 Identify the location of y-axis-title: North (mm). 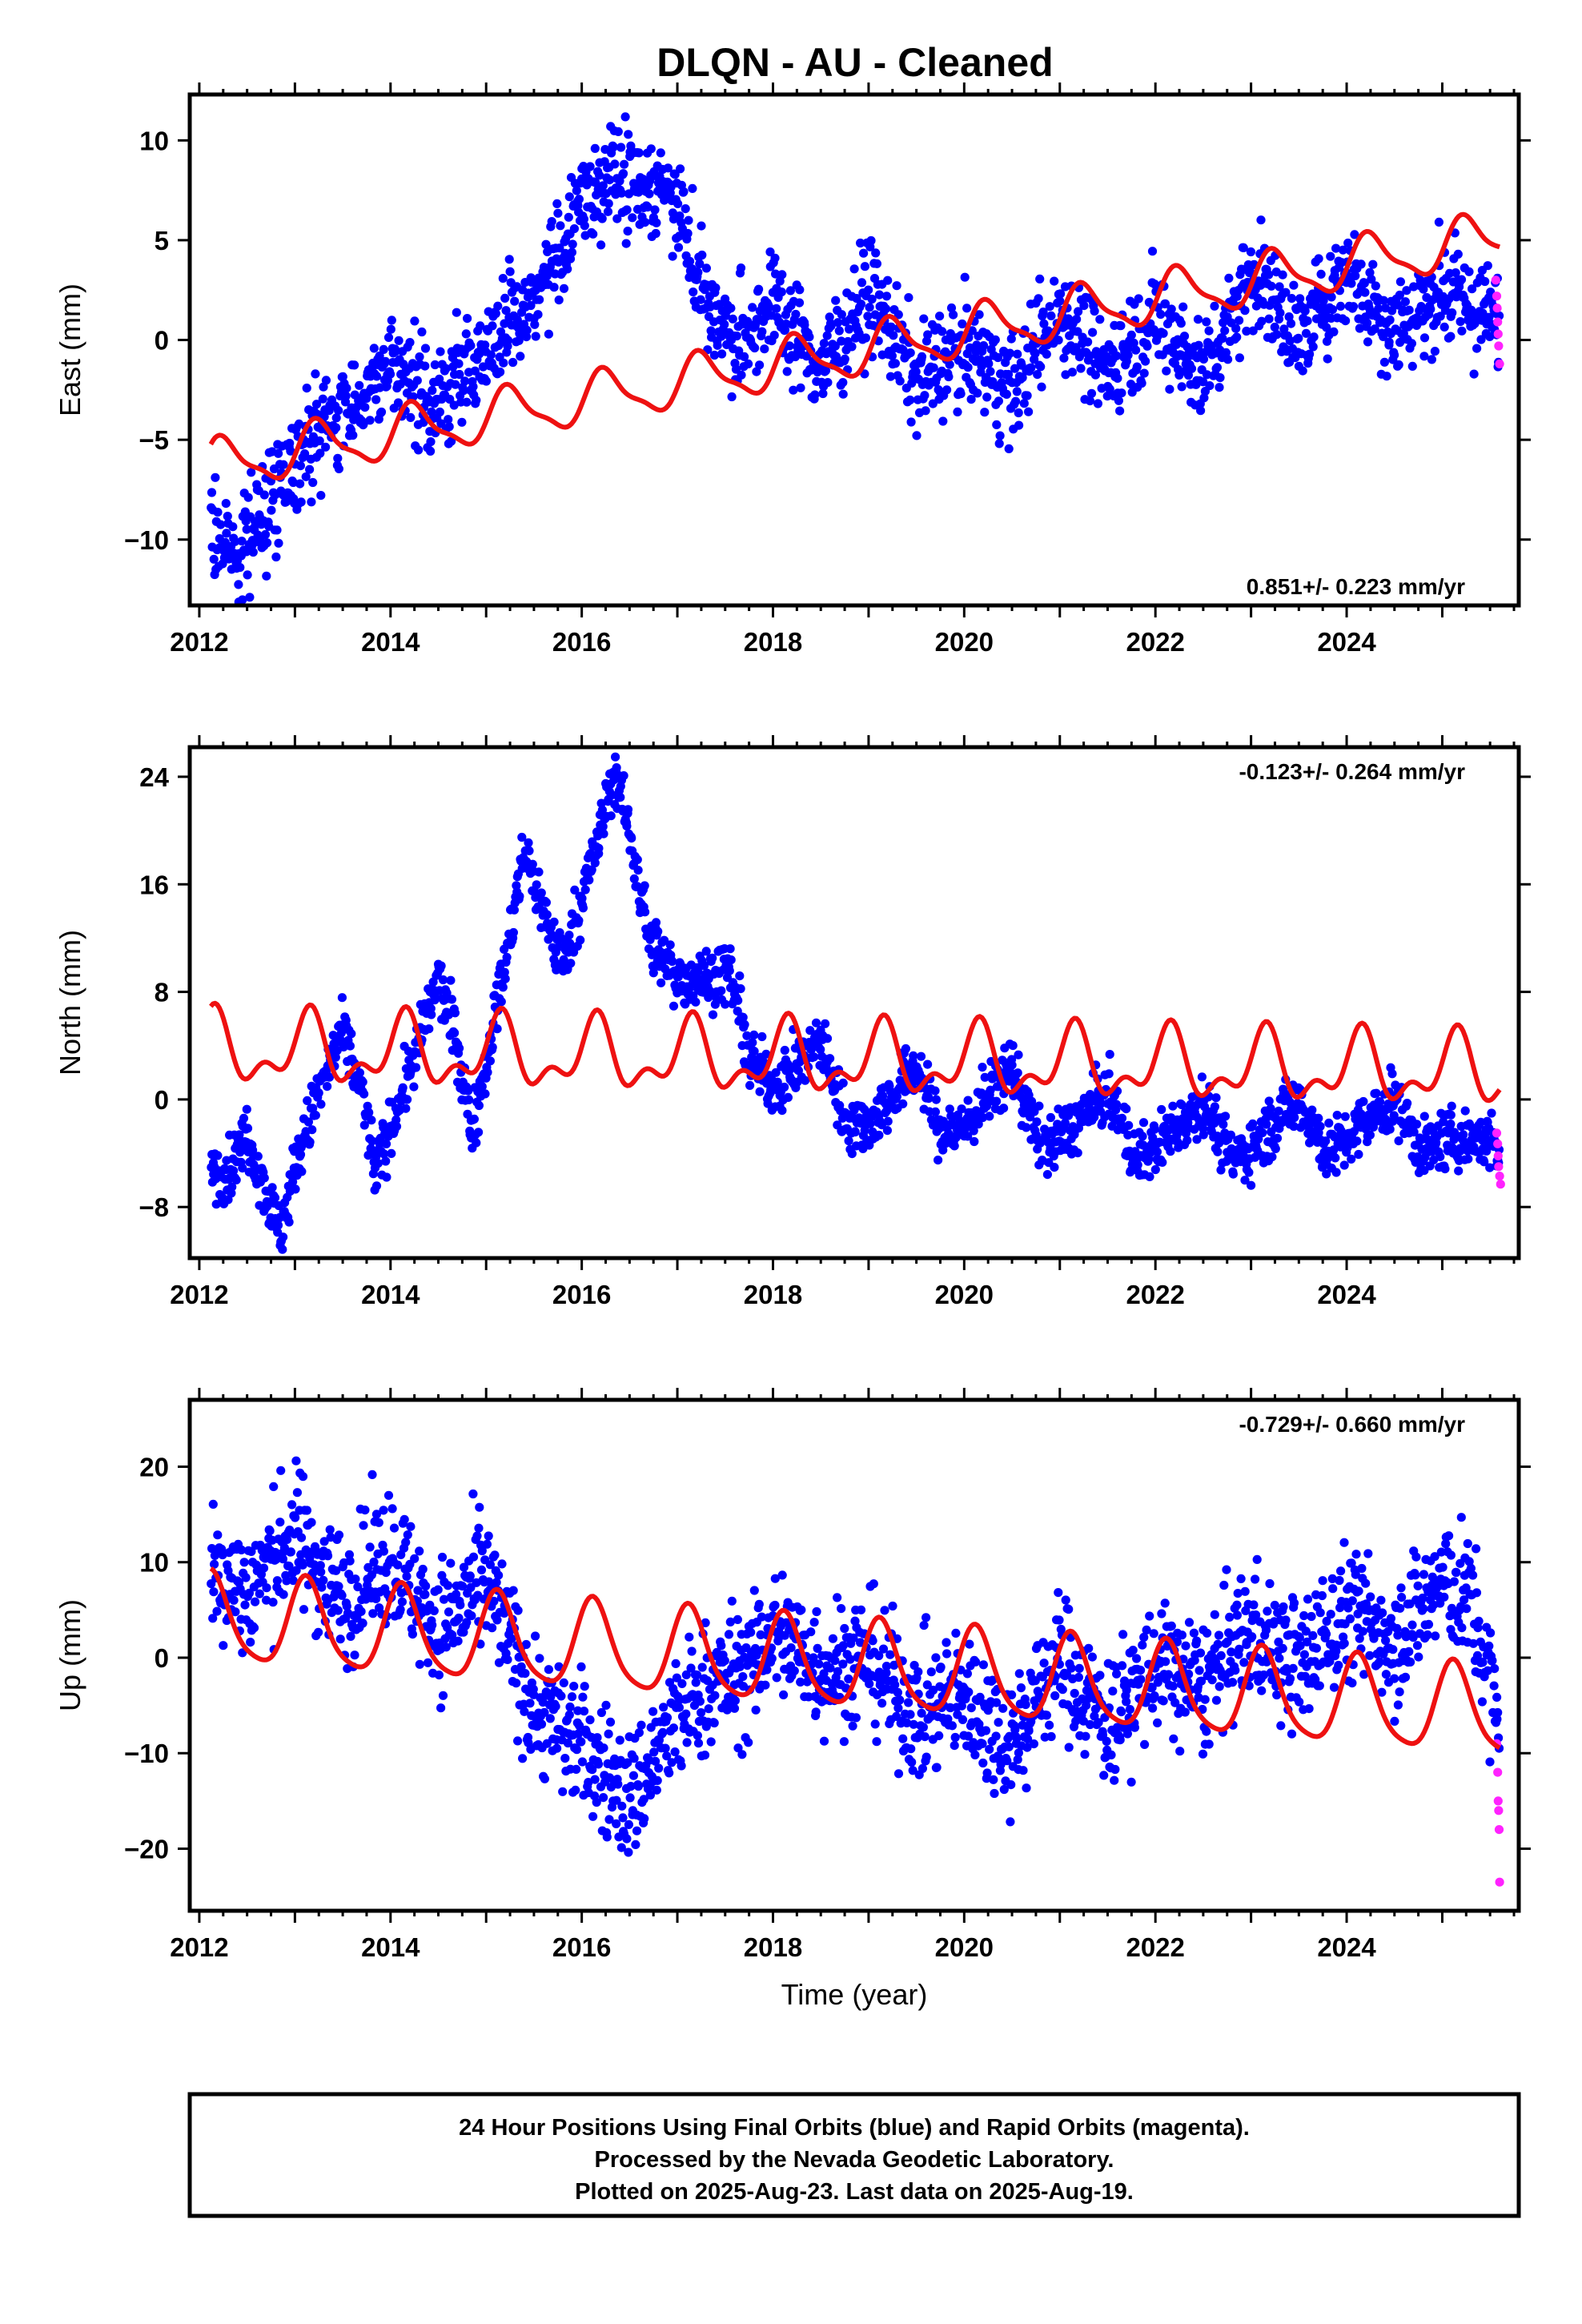
(70, 1003).